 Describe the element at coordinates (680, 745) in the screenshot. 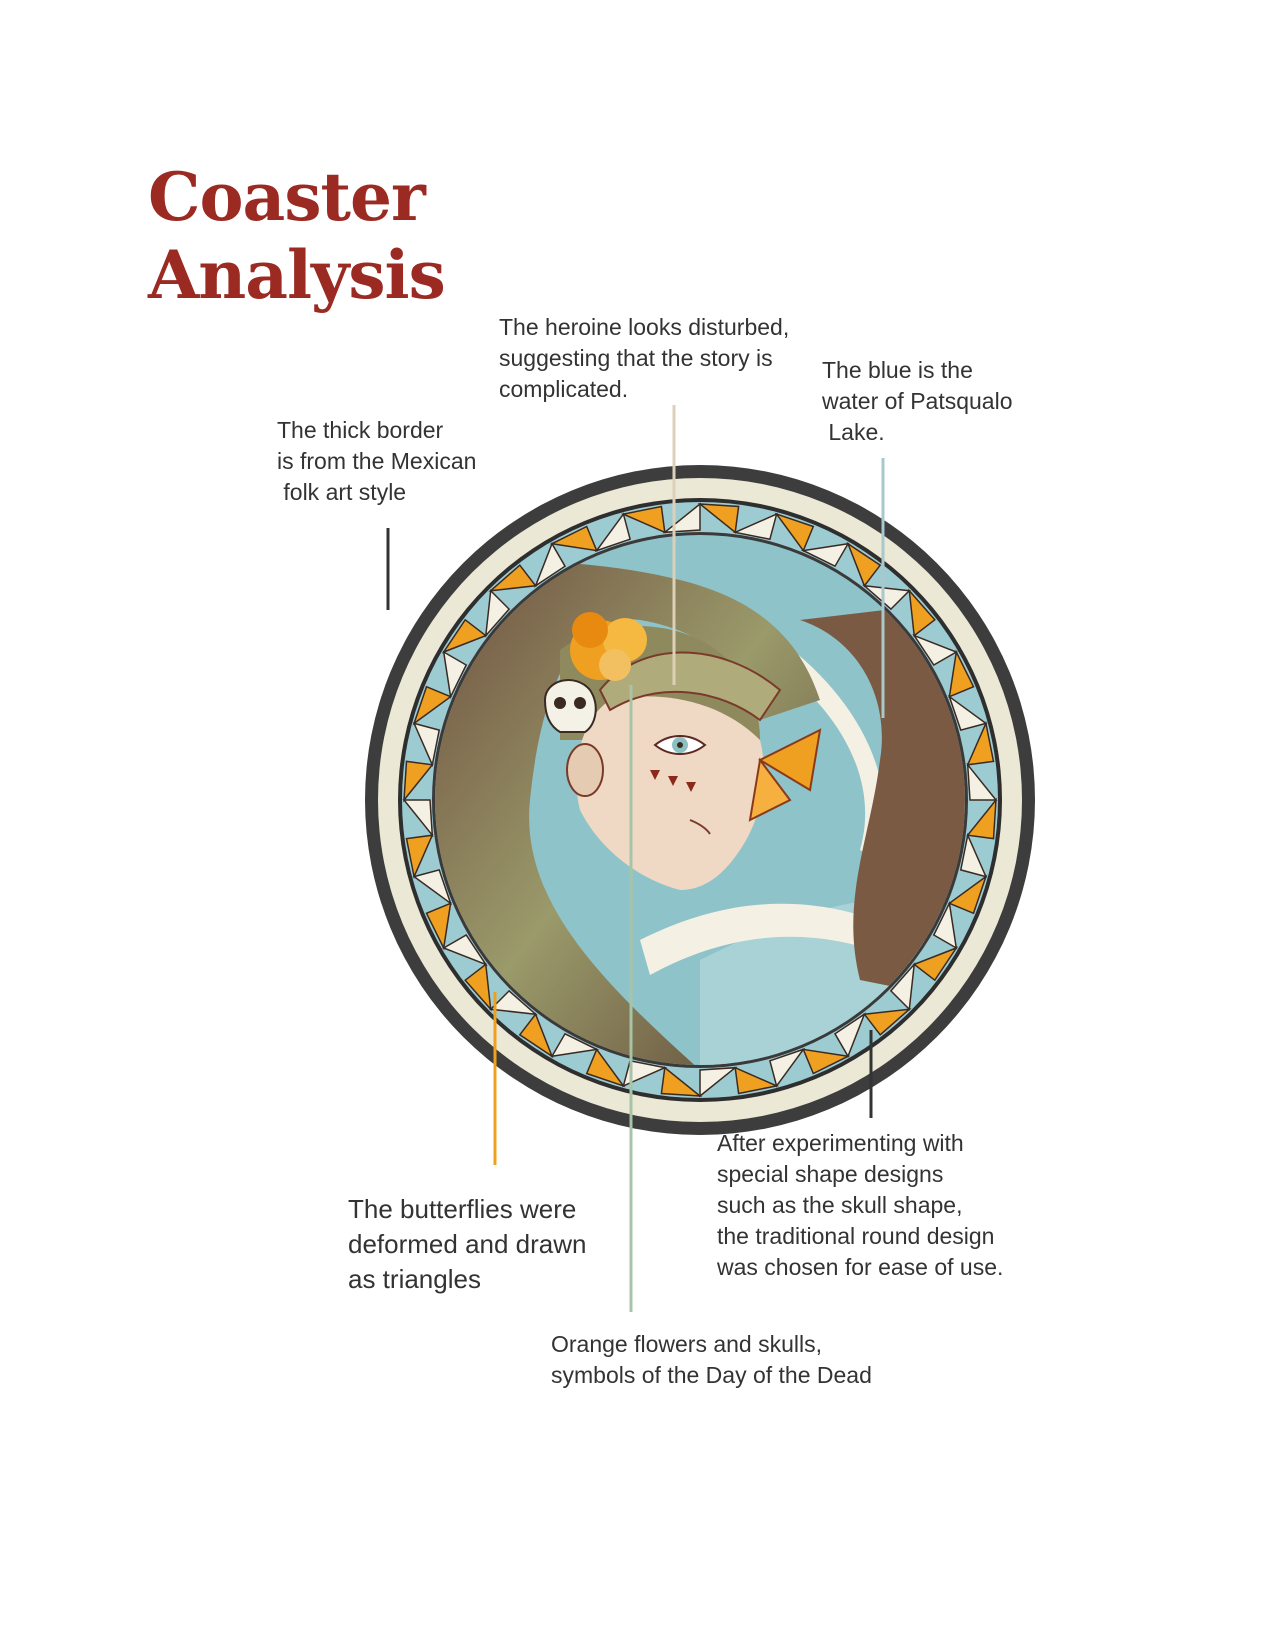

I see `eye-pupil` at that location.